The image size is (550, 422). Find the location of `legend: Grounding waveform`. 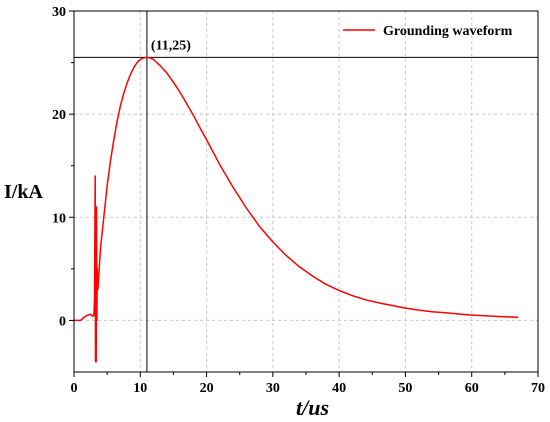

legend: Grounding waveform is located at coordinates (428, 31).